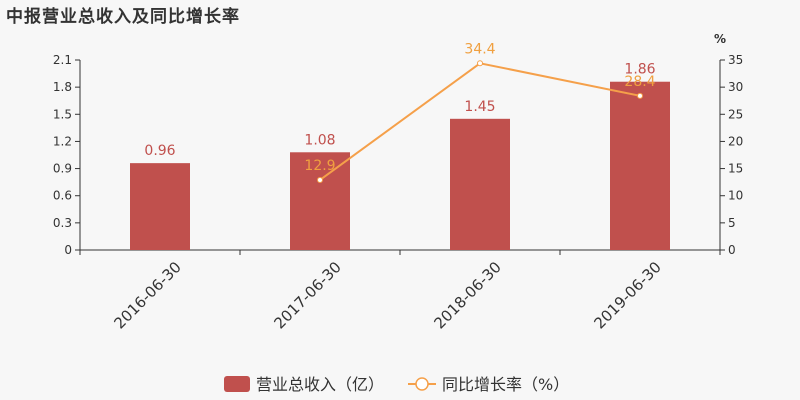 The height and width of the screenshot is (400, 800). Describe the element at coordinates (68, 250) in the screenshot. I see `y-left-tick-label: 0` at that location.